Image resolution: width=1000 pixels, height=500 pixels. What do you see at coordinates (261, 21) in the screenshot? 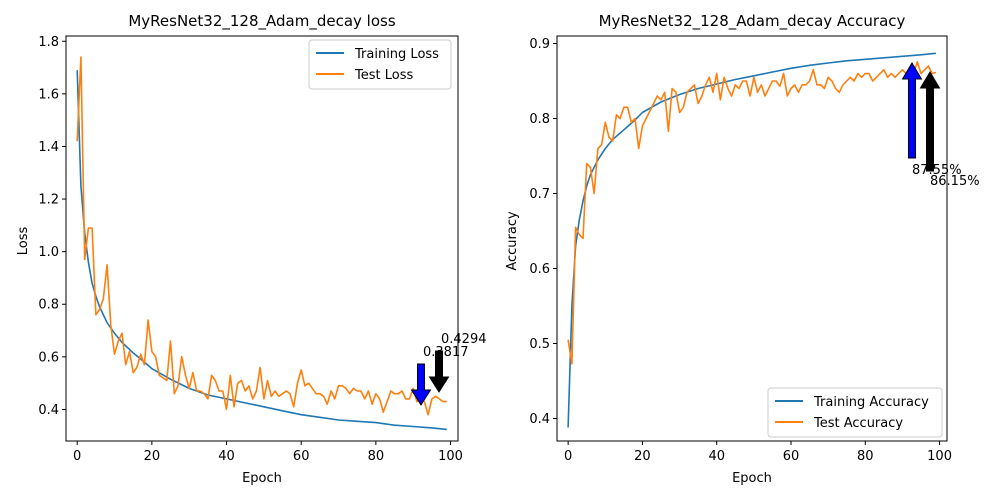
I see `chart-title: MyResNet32_128_Adam_decay loss` at bounding box center [261, 21].